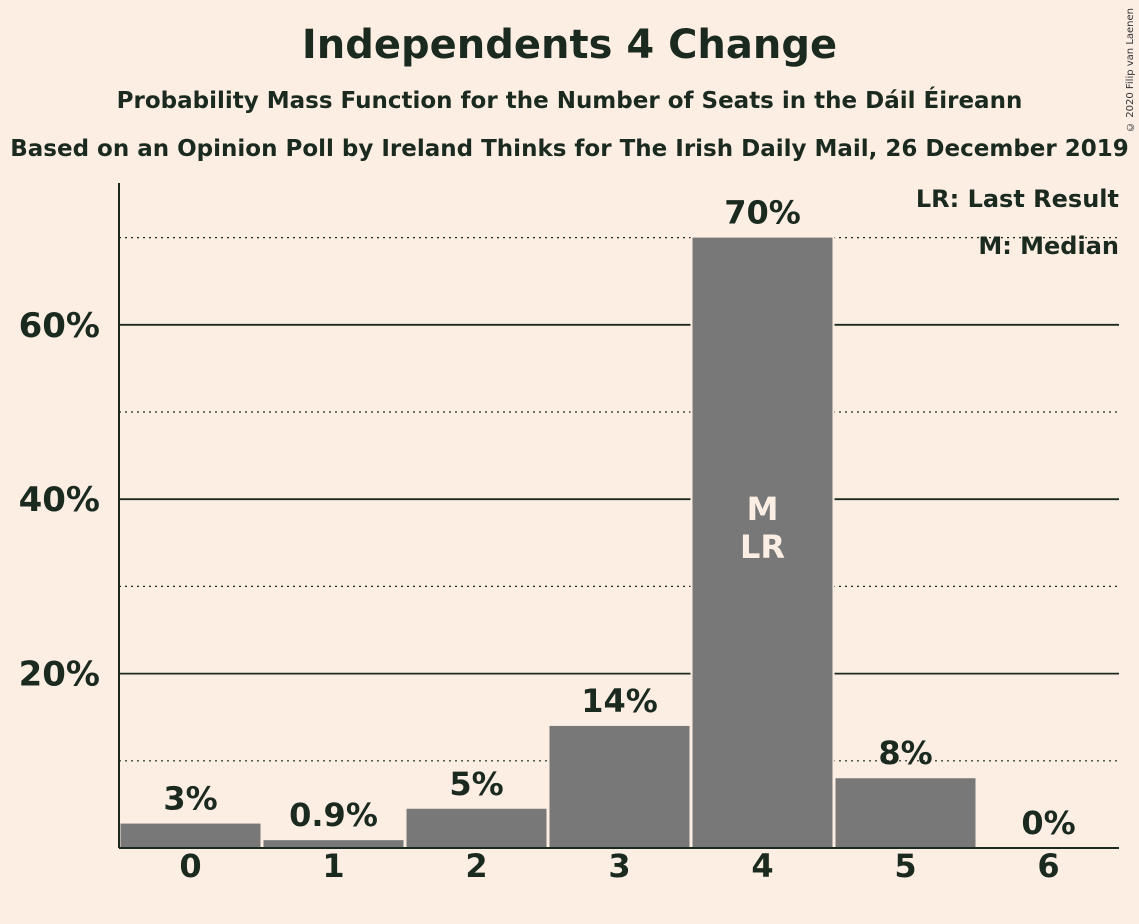 The width and height of the screenshot is (1139, 924). I want to click on bar-annotation: M, so click(763, 509).